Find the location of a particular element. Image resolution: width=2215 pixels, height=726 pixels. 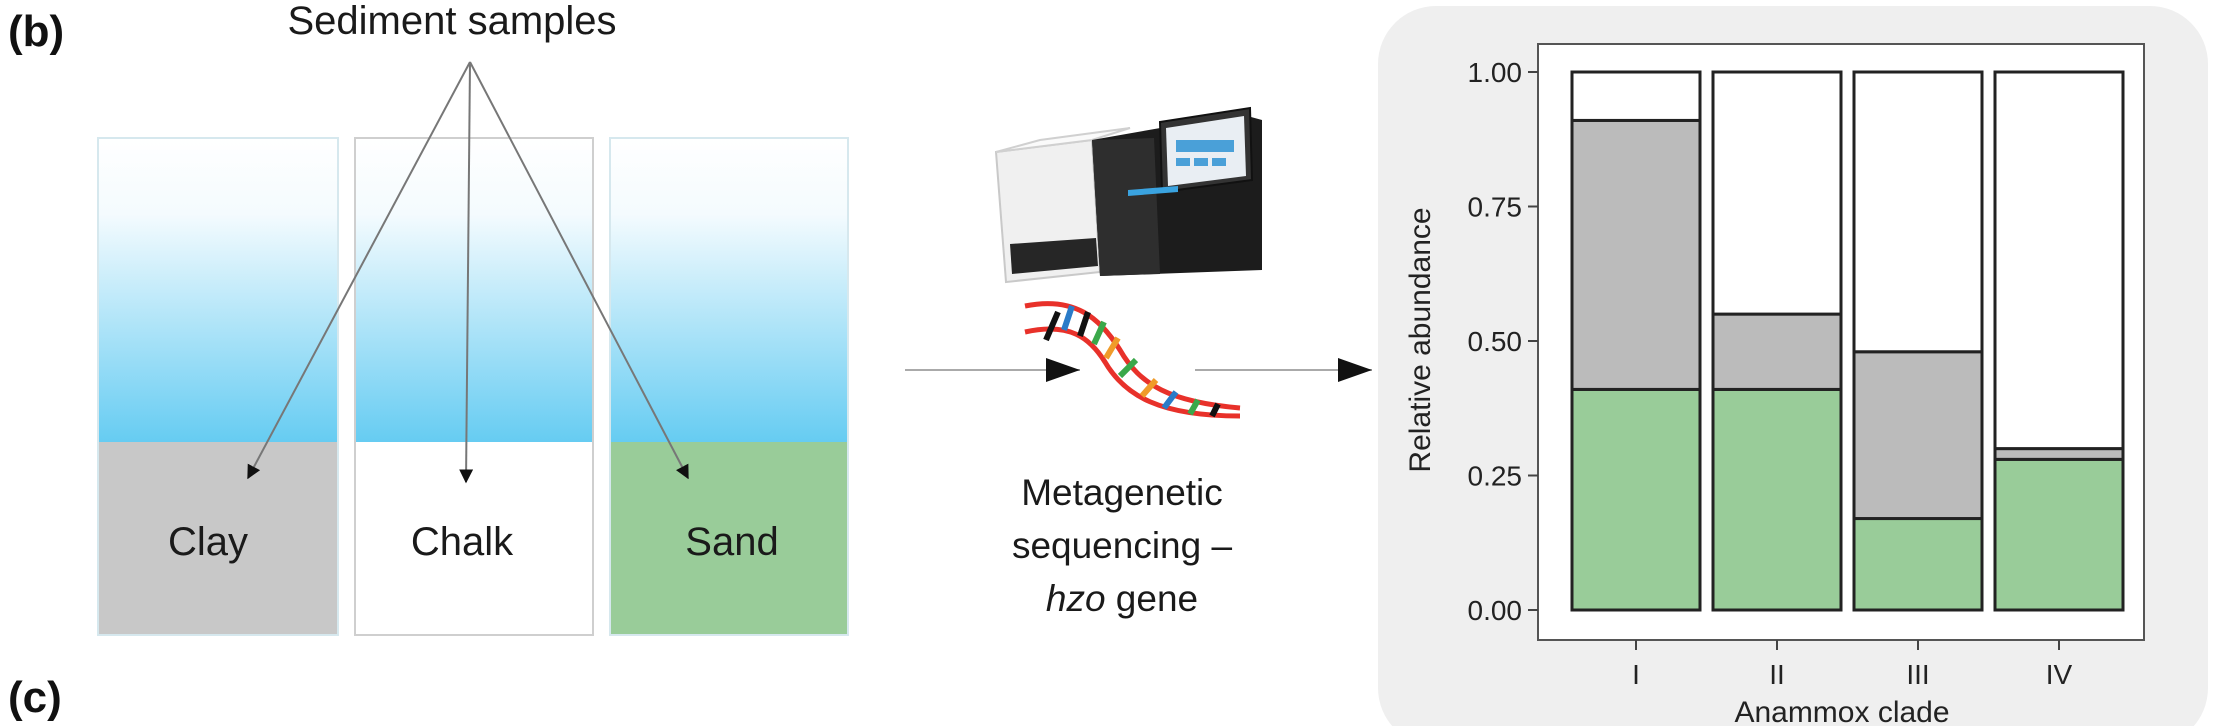

flow-arrow-left-head is located at coordinates (1063, 370).